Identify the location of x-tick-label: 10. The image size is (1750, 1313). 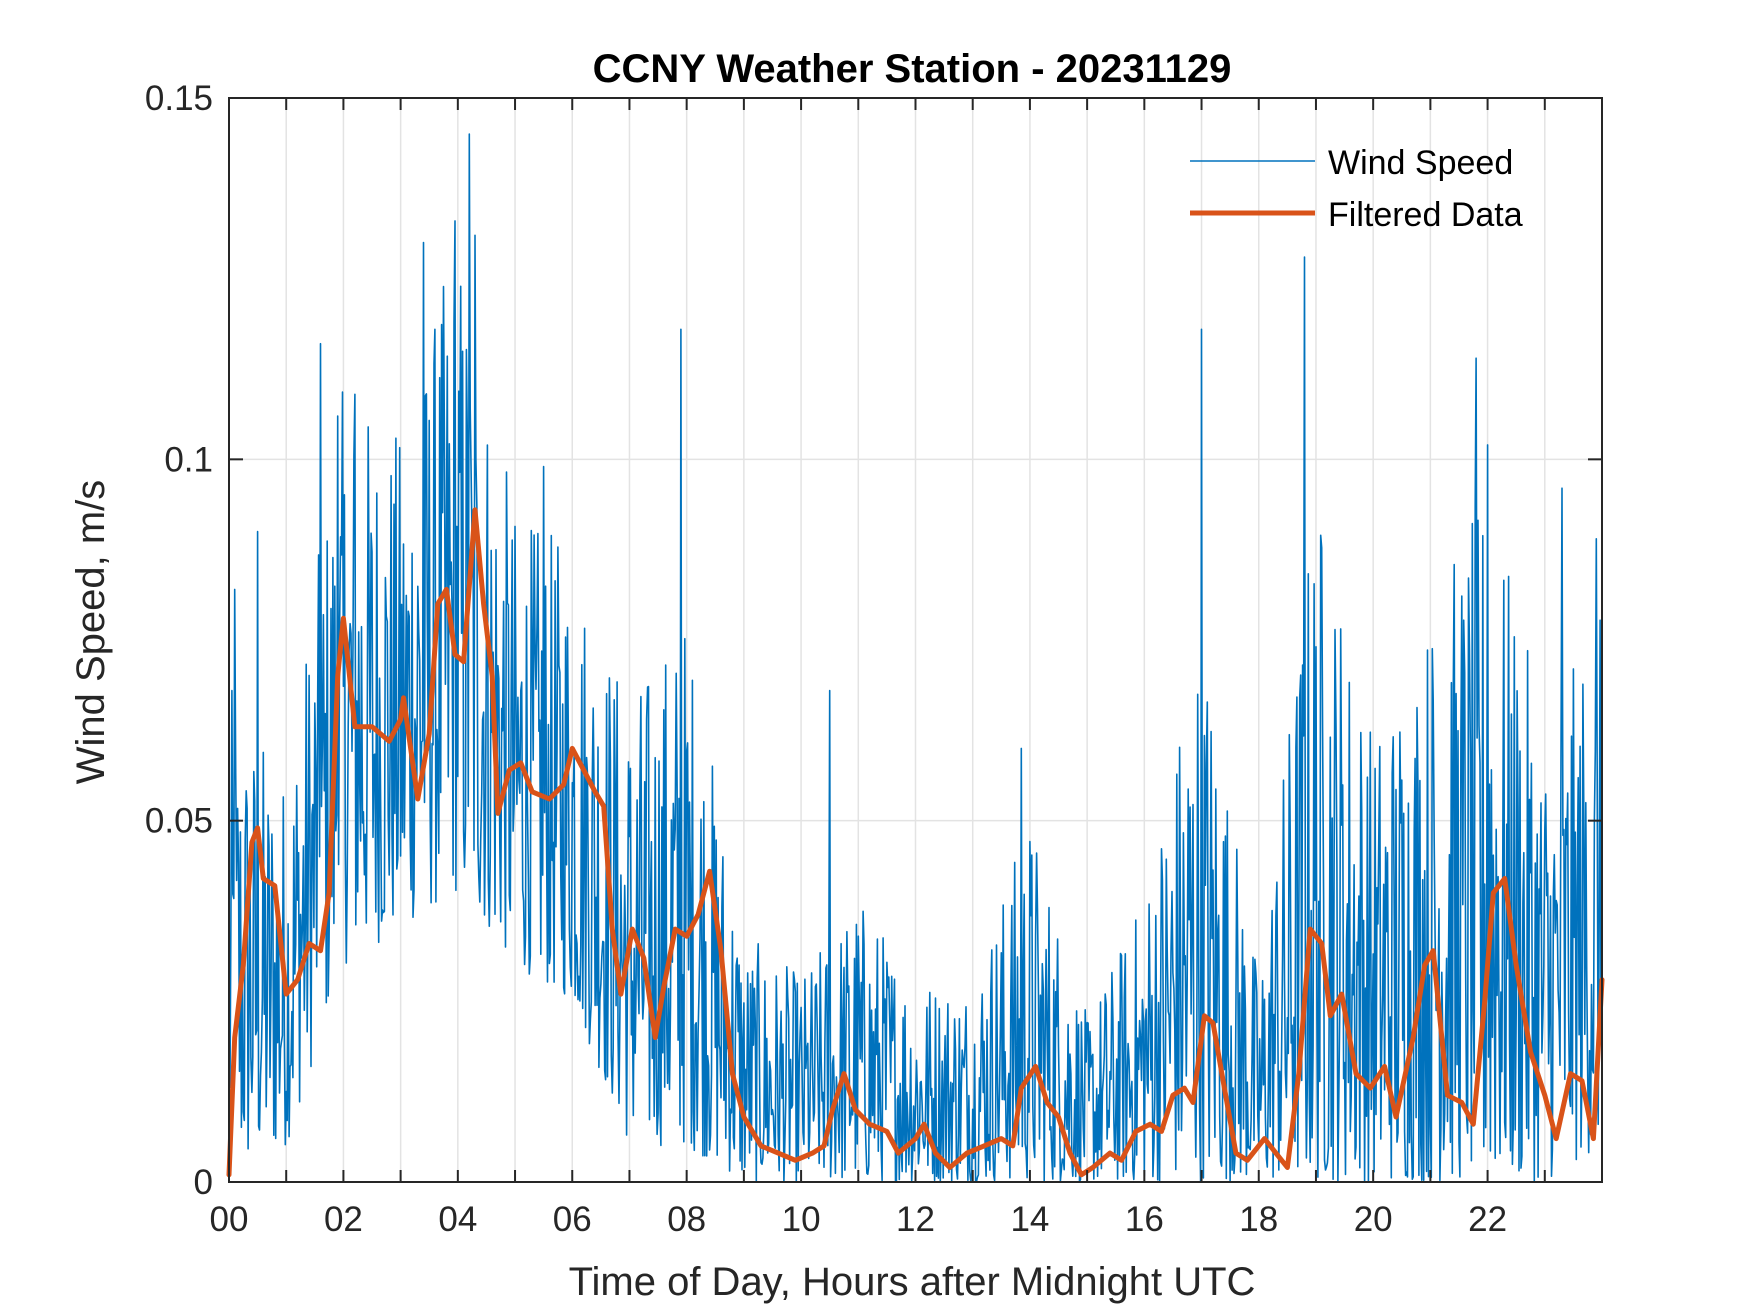
(801, 1219).